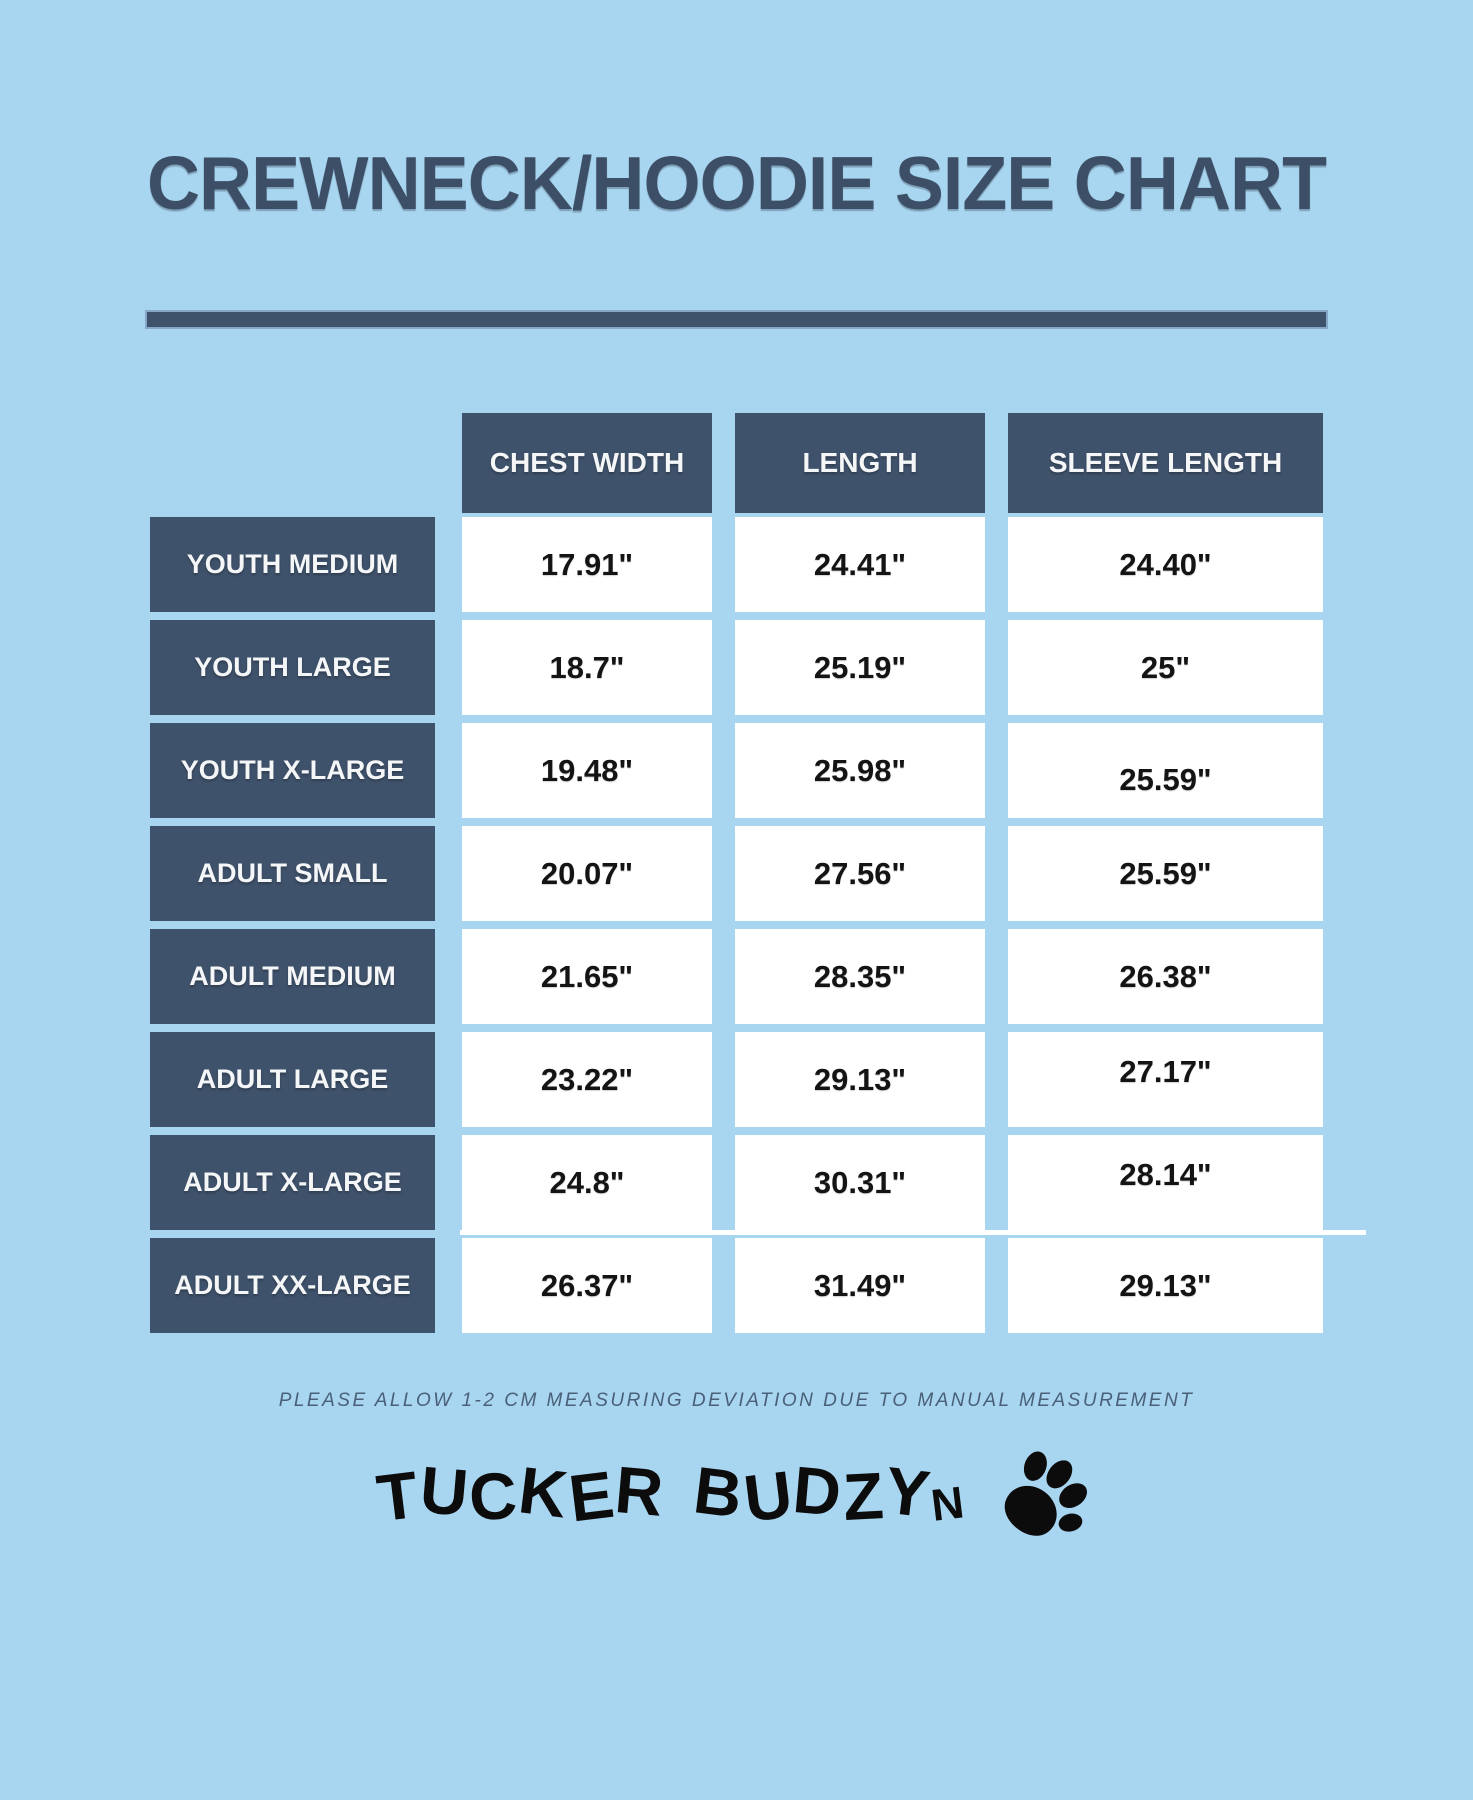 This screenshot has width=1473, height=1800. Describe the element at coordinates (587, 1285) in the screenshot. I see `chest-width-value: 26.37"` at that location.